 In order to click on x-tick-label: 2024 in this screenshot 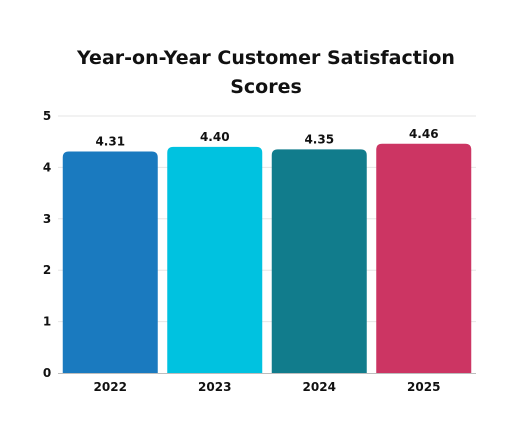, I will do `click(319, 387)`.